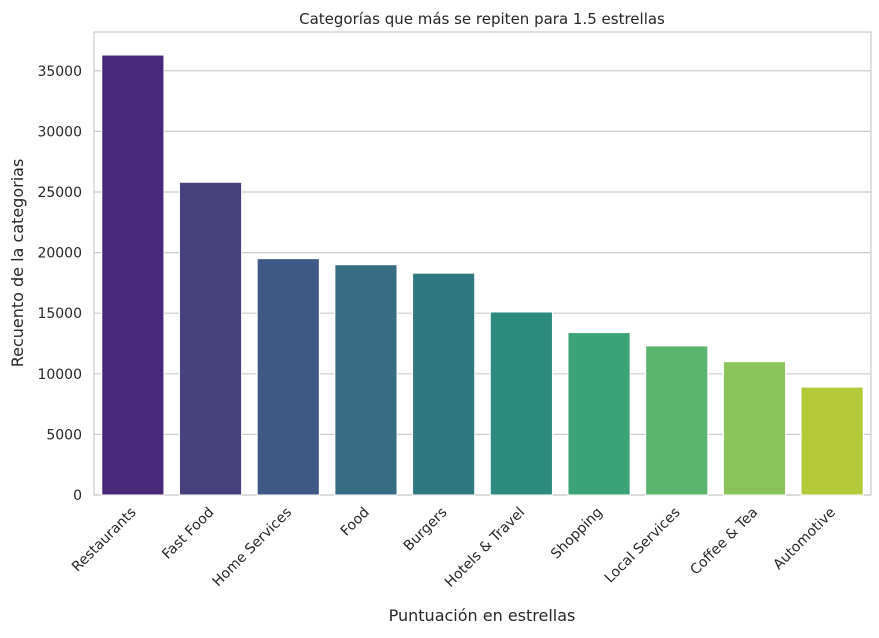 The image size is (879, 638). I want to click on x-tick-label: Automotive, so click(804, 539).